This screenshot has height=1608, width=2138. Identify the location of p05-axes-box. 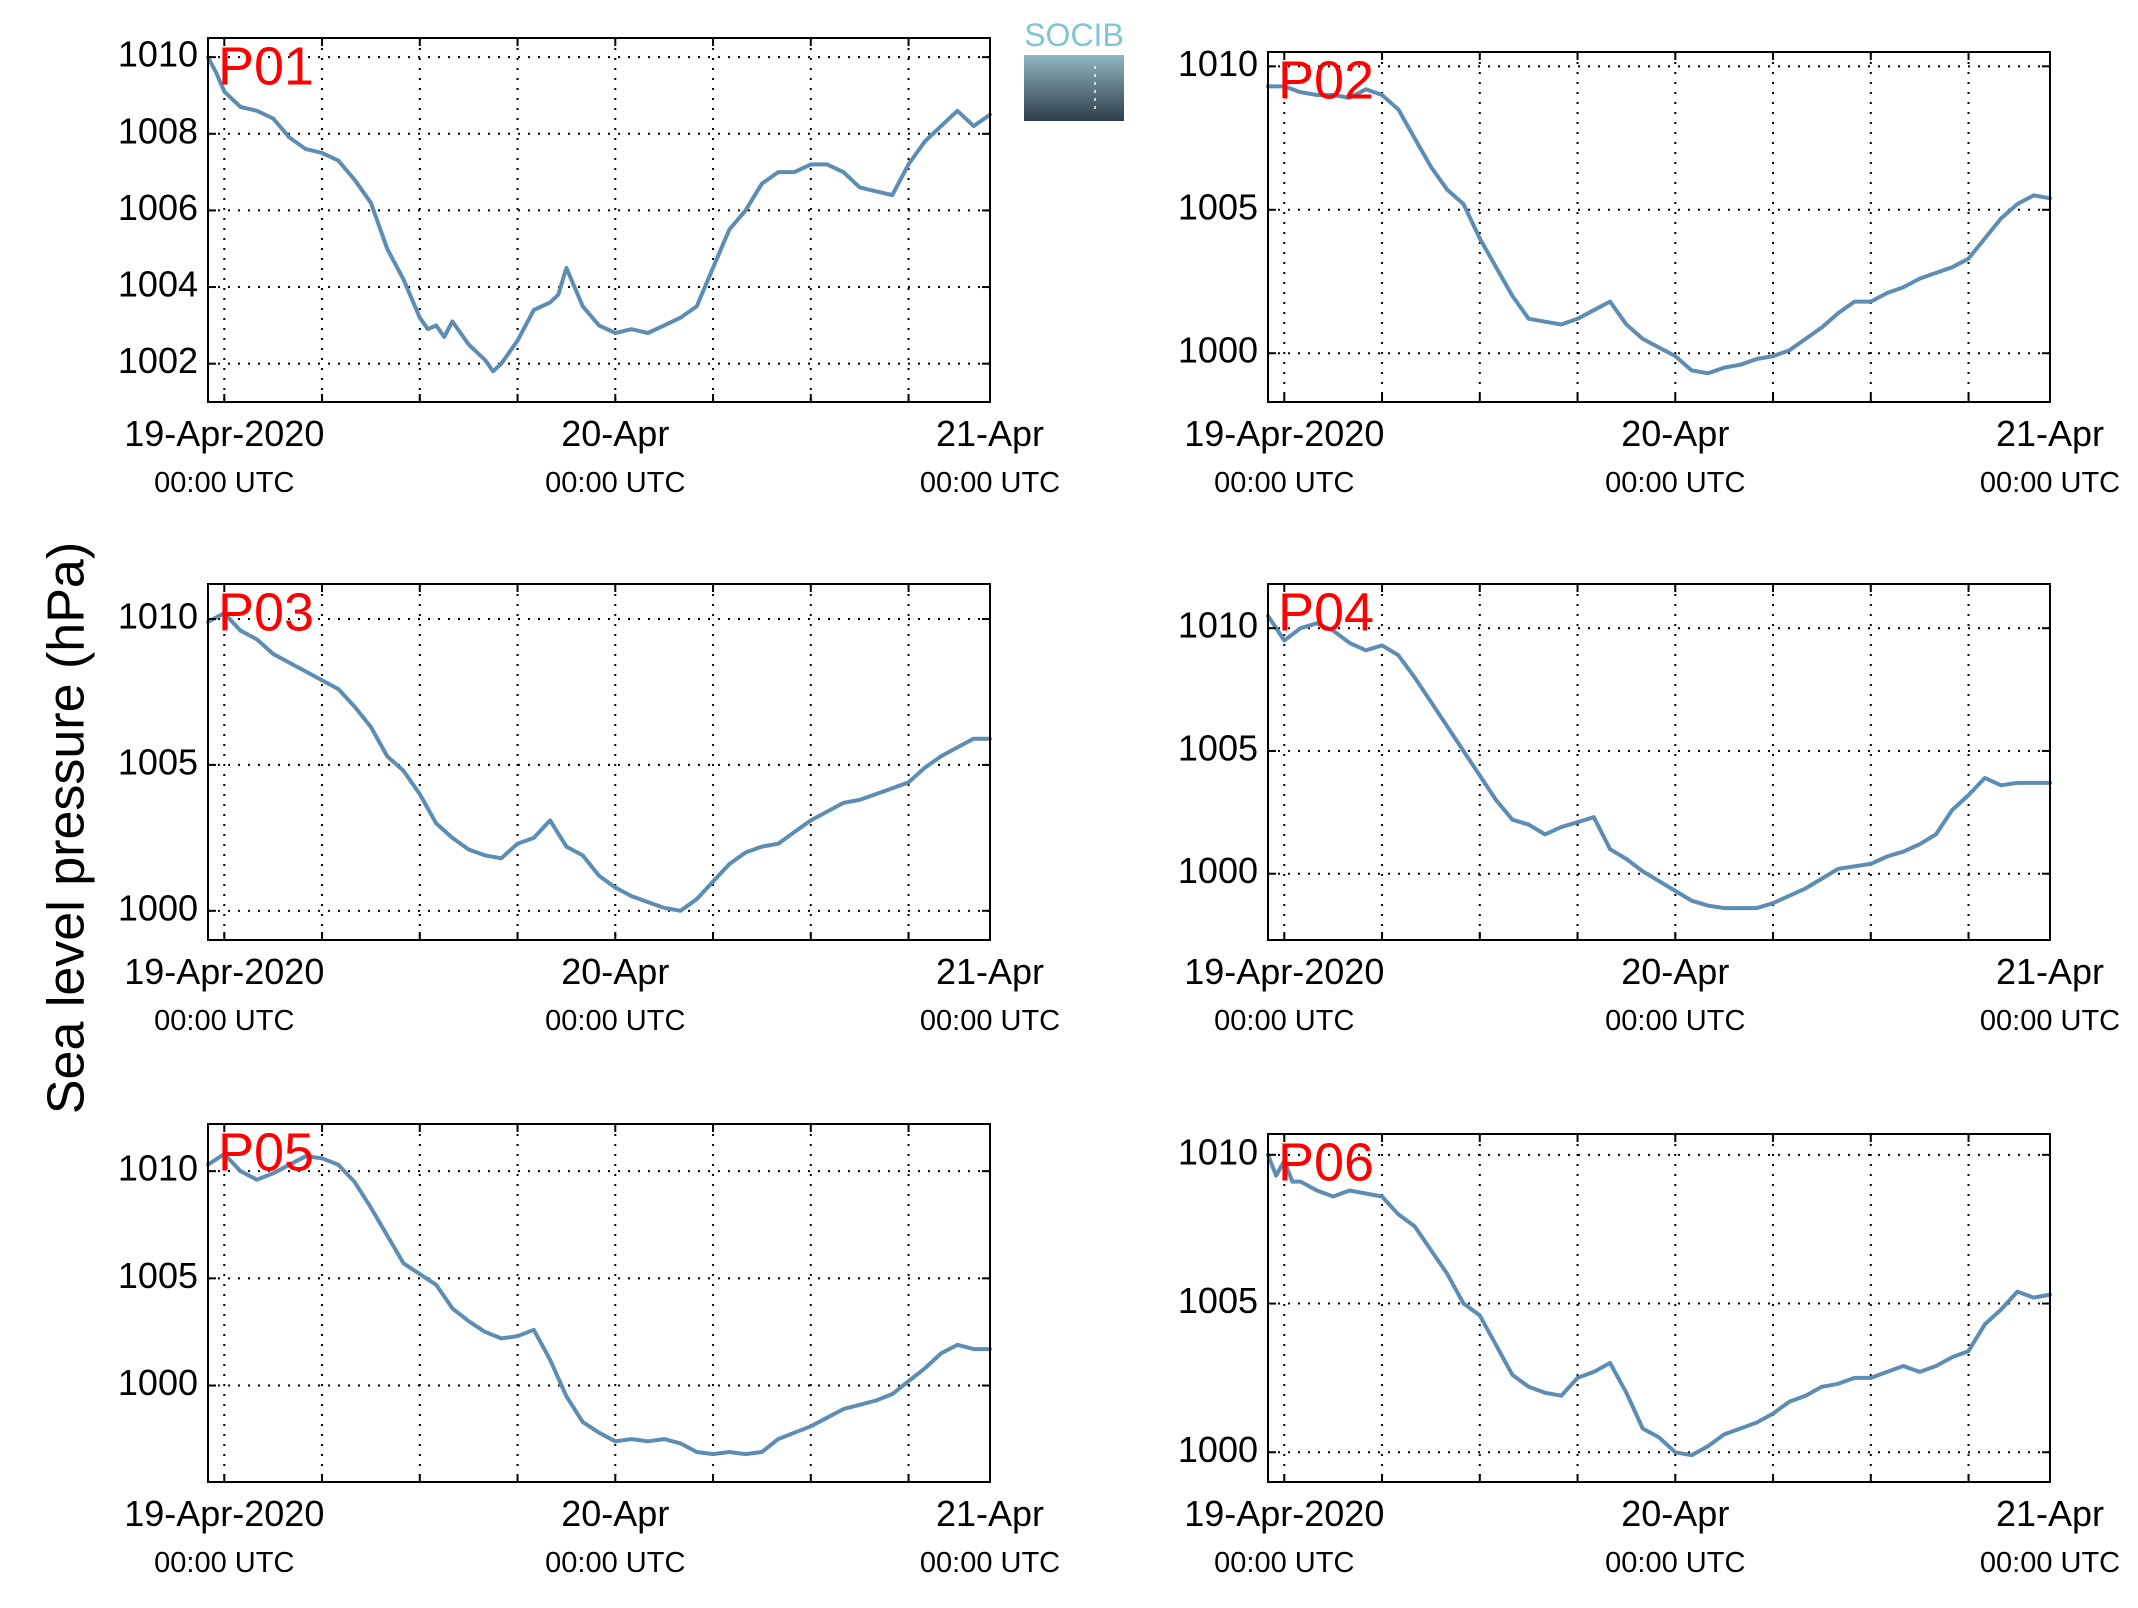
(599, 1303).